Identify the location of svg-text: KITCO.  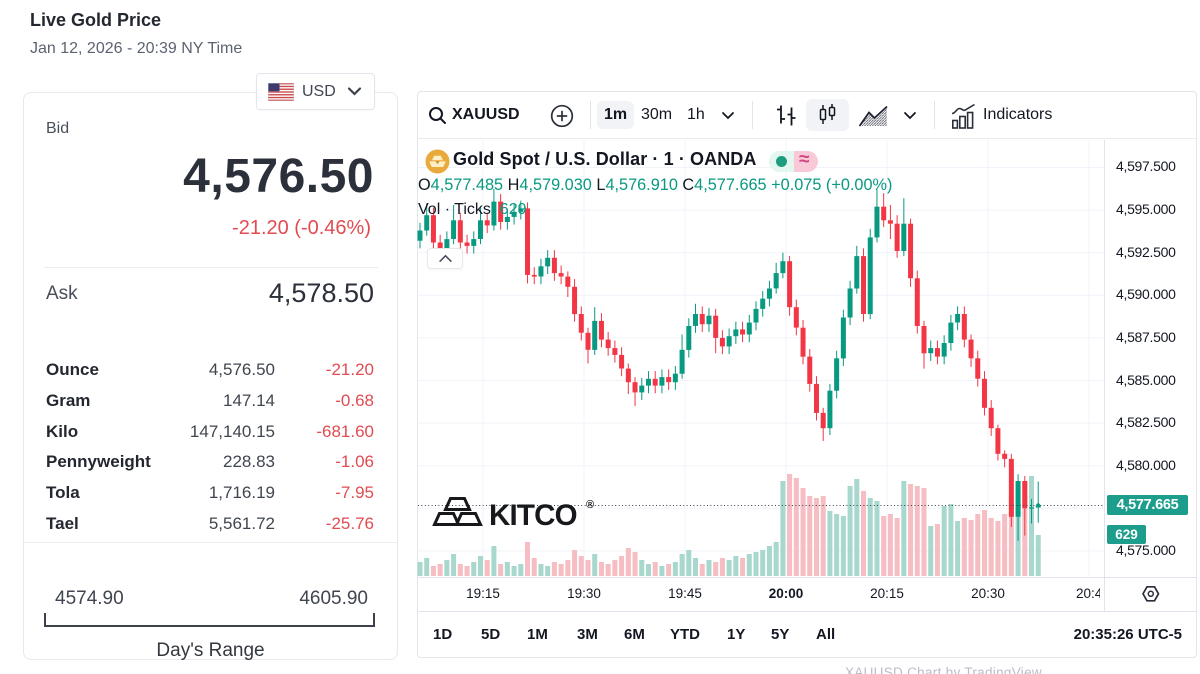
(533, 515).